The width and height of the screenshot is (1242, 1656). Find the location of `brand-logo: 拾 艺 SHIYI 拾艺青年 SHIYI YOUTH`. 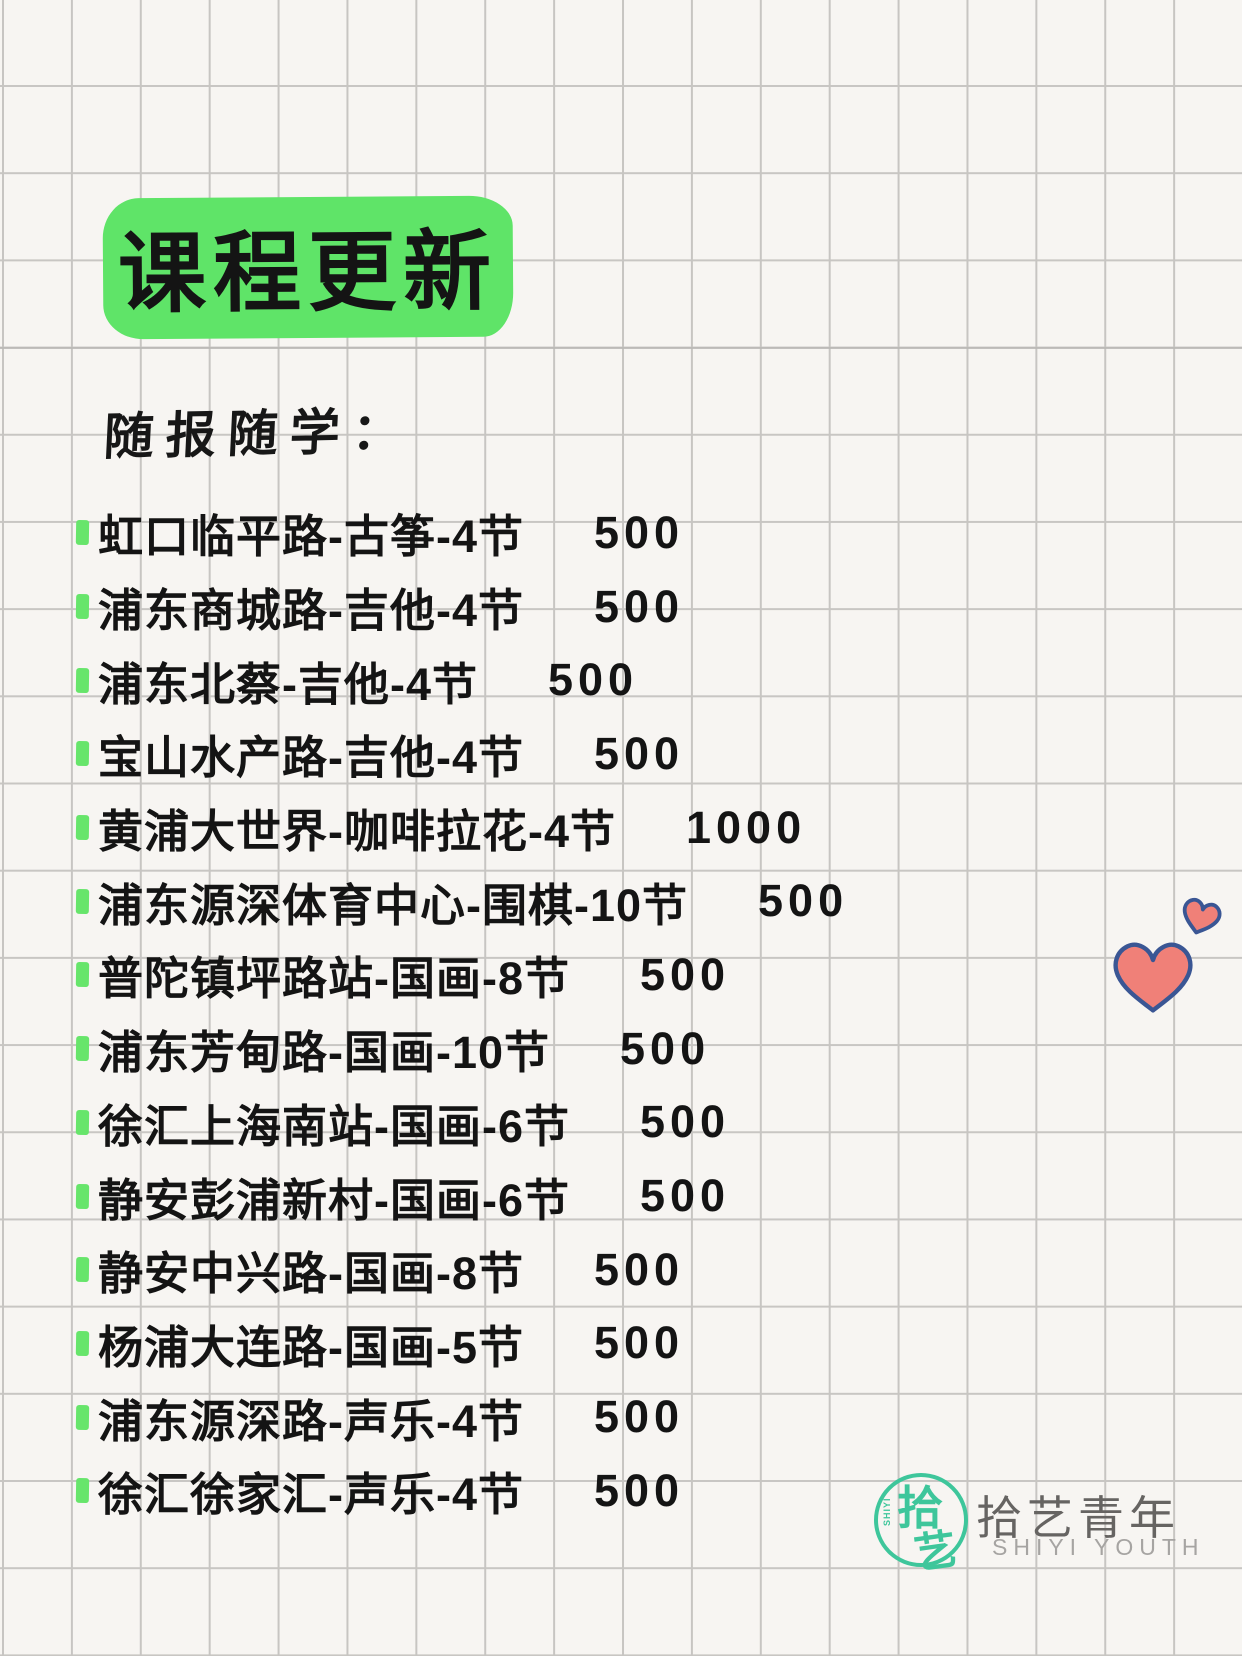

brand-logo: 拾 艺 SHIYI 拾艺青年 SHIYI YOUTH is located at coordinates (1035, 1528).